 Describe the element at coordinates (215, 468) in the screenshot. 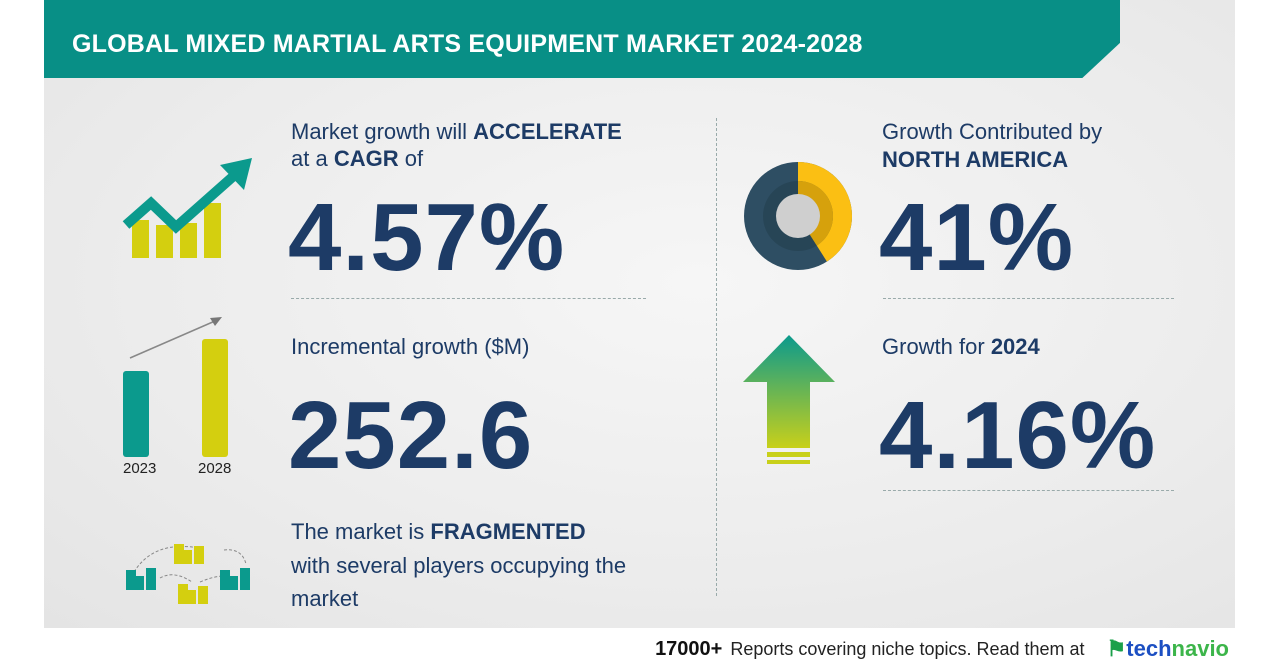

I see `year-end-label: 2028` at that location.